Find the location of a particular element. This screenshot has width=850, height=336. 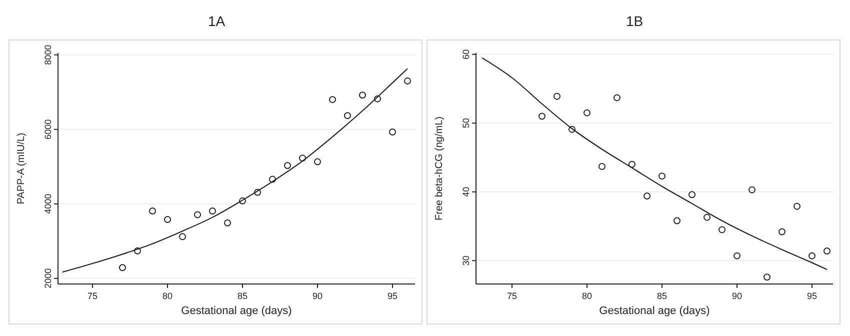

y-tick-label: 8000 is located at coordinates (48, 54).